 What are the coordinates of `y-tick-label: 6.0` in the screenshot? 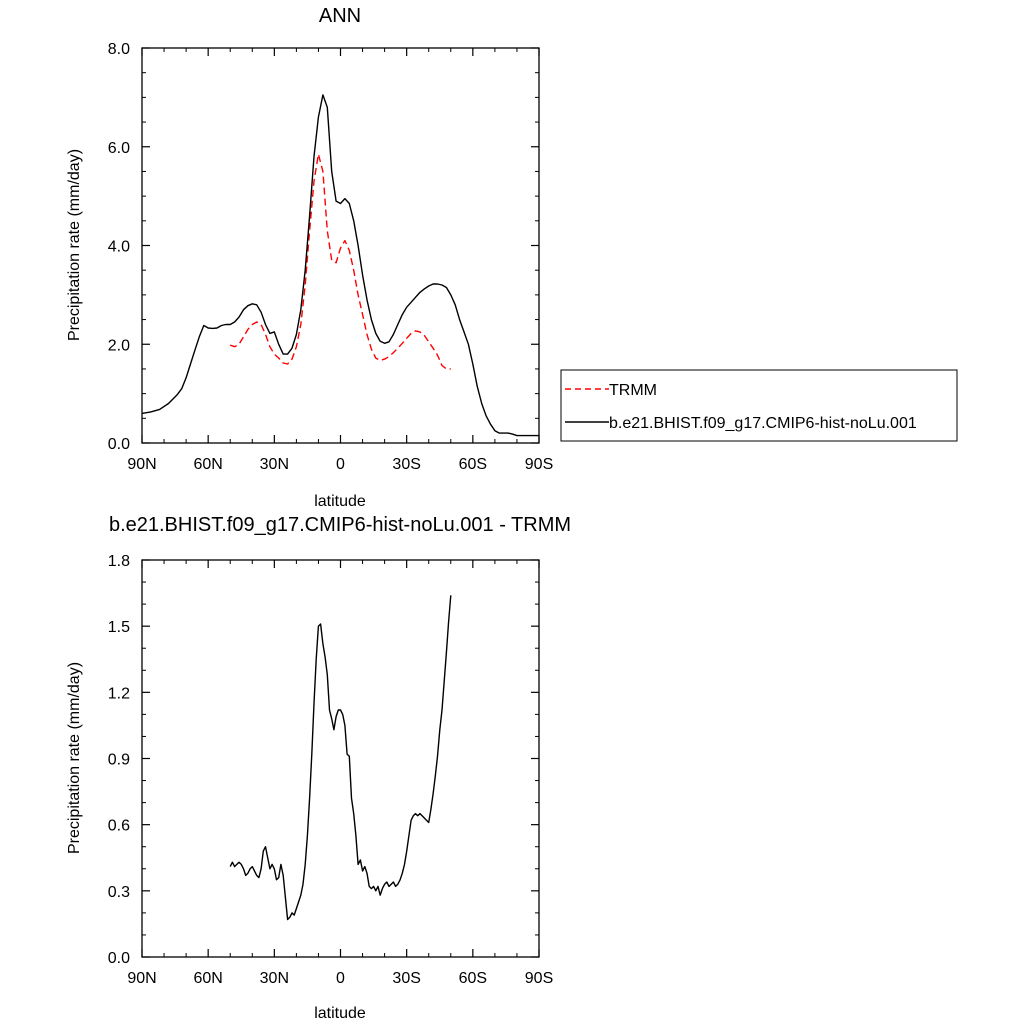 It's located at (119, 148).